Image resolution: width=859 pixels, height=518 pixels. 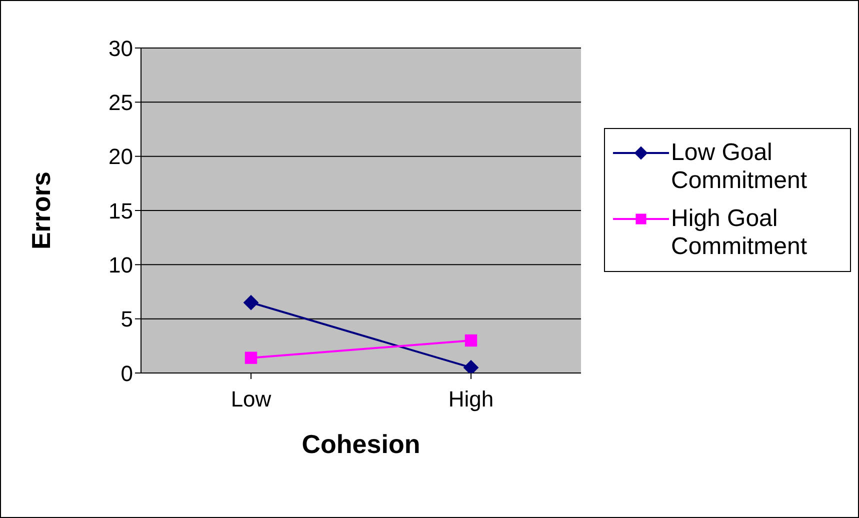 What do you see at coordinates (471, 399) in the screenshot?
I see `x-tick-label: High` at bounding box center [471, 399].